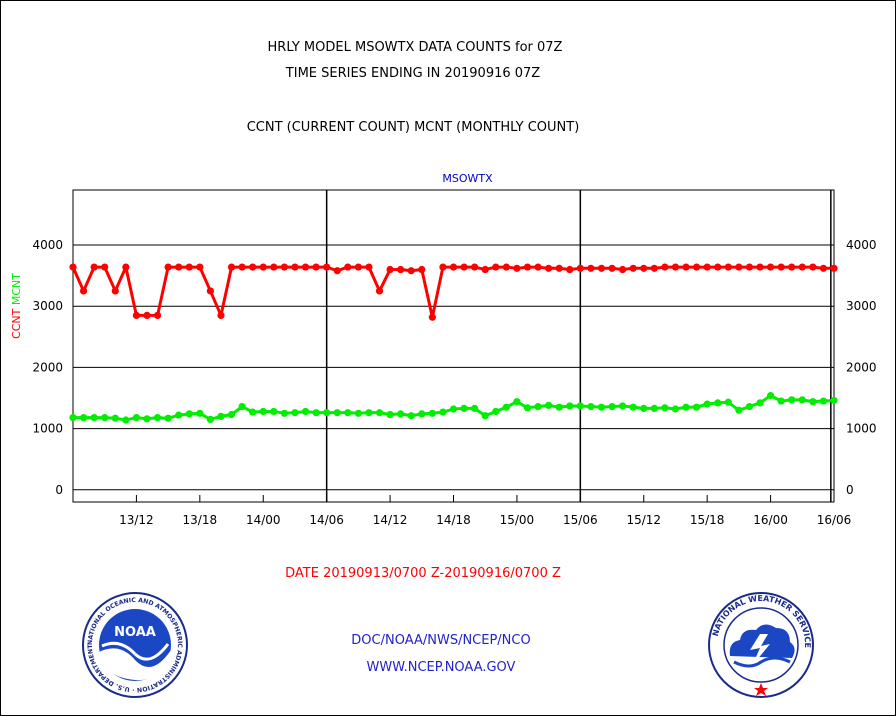 Image resolution: width=896 pixels, height=716 pixels. Describe the element at coordinates (761, 689) in the screenshot. I see `star-icon` at that location.